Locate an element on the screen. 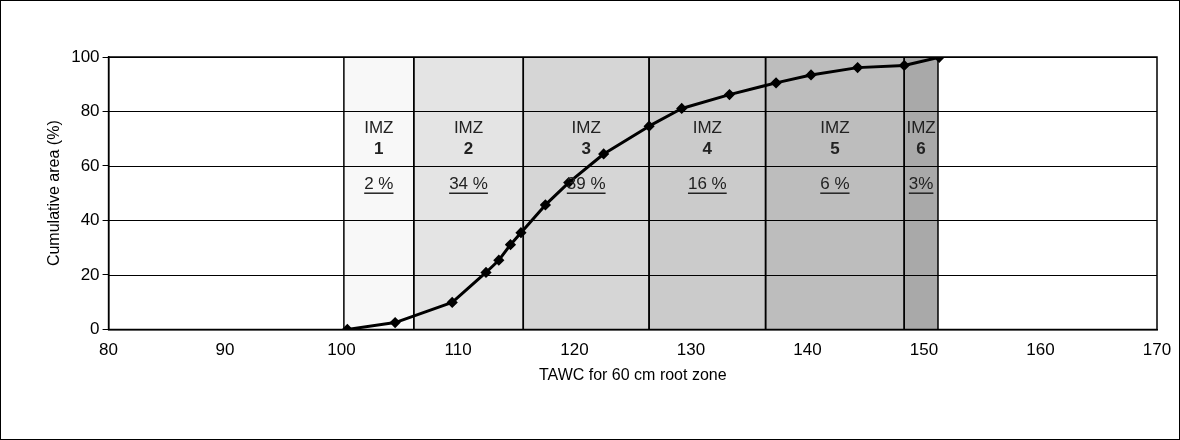  x-tick-label: 170 is located at coordinates (1157, 350).